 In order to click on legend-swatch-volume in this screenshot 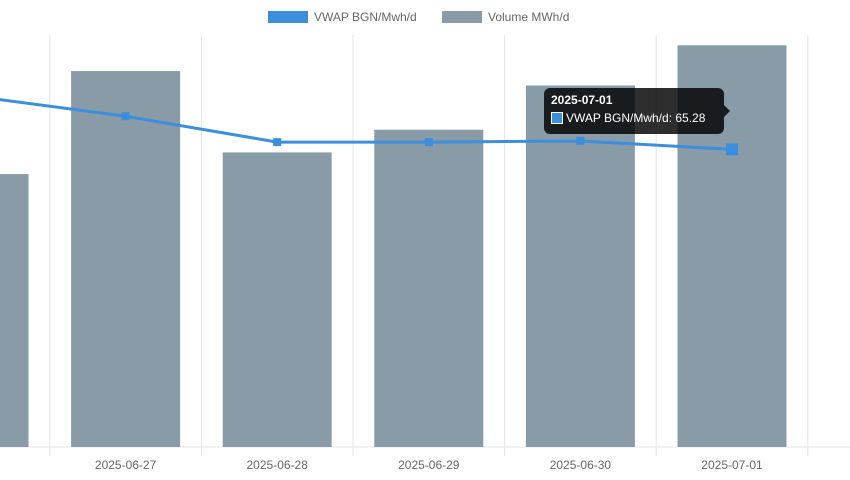, I will do `click(462, 17)`.